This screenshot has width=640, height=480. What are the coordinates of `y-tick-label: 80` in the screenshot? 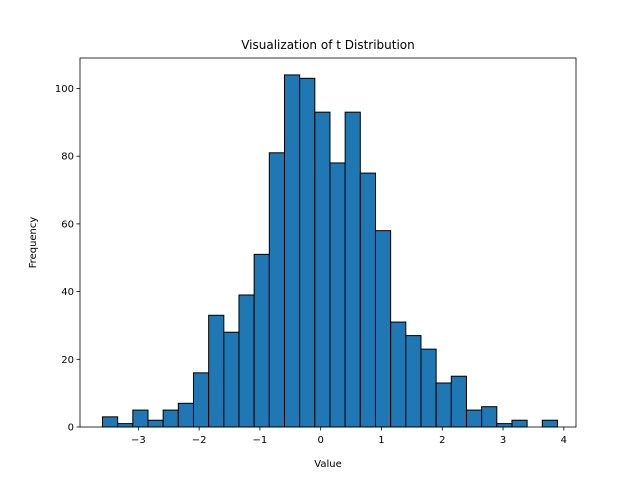 It's located at (67, 157).